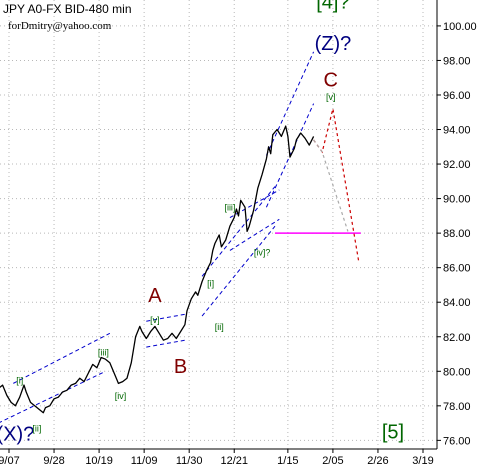 This screenshot has width=484, height=466. I want to click on x-tick-label-8: 2/26, so click(377, 460).